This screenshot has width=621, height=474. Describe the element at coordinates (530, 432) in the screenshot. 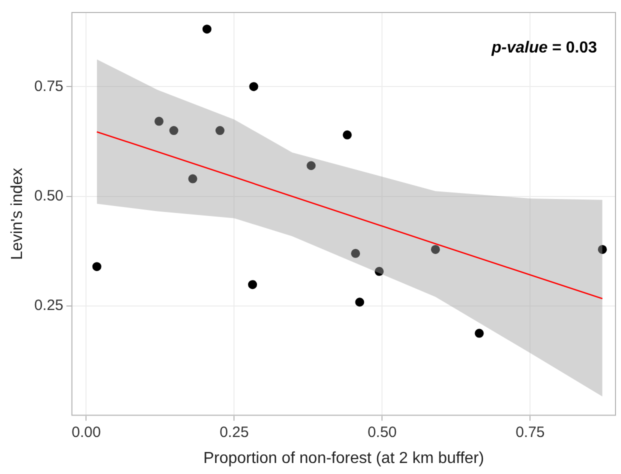

I see `x-tick-label: 0.75` at that location.